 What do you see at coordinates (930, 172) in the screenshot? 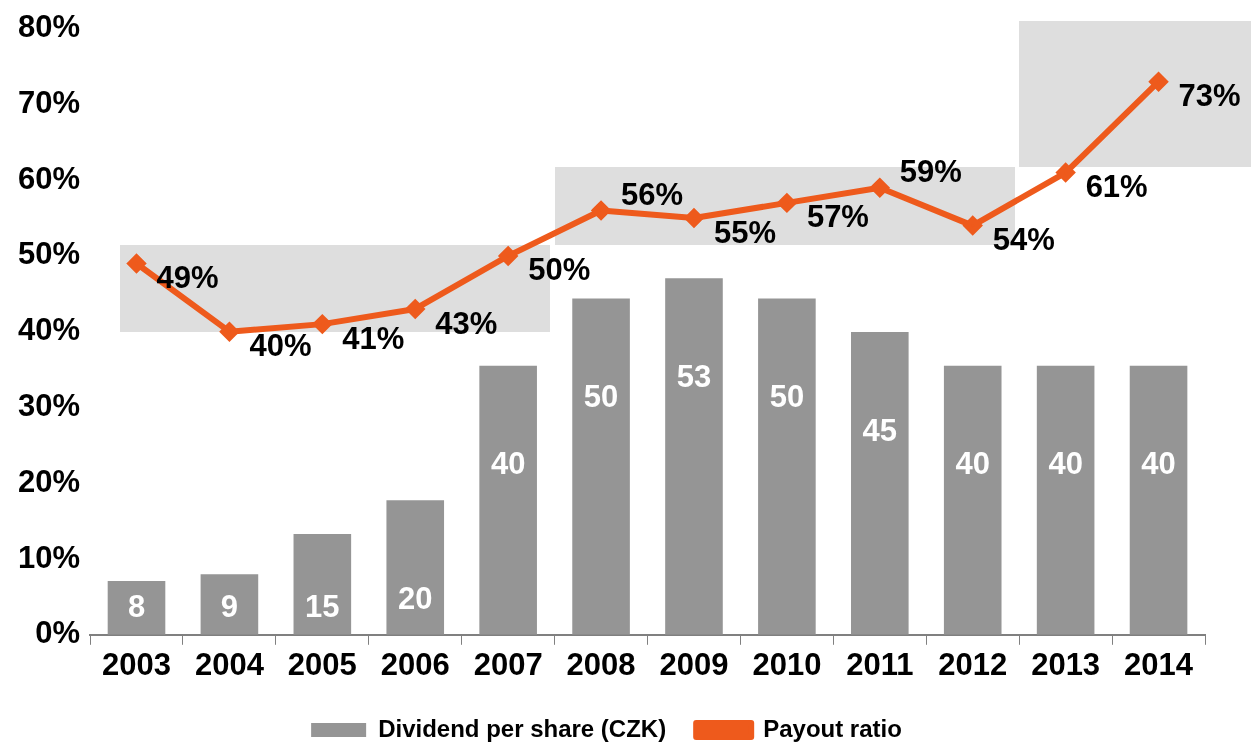
I see `data-label: 59%` at bounding box center [930, 172].